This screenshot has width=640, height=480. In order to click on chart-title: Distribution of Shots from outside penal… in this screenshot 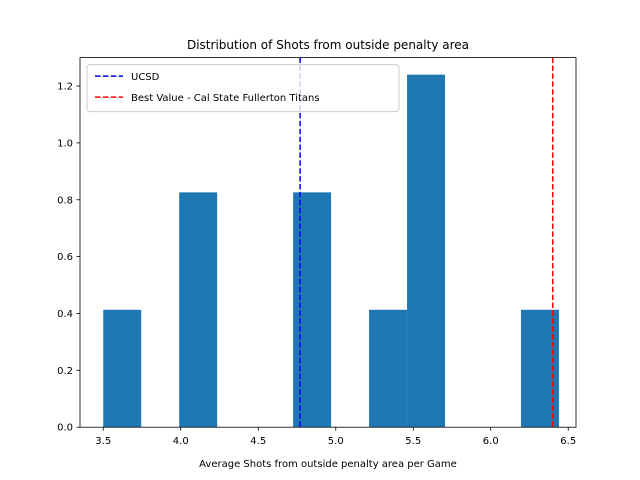, I will do `click(328, 45)`.